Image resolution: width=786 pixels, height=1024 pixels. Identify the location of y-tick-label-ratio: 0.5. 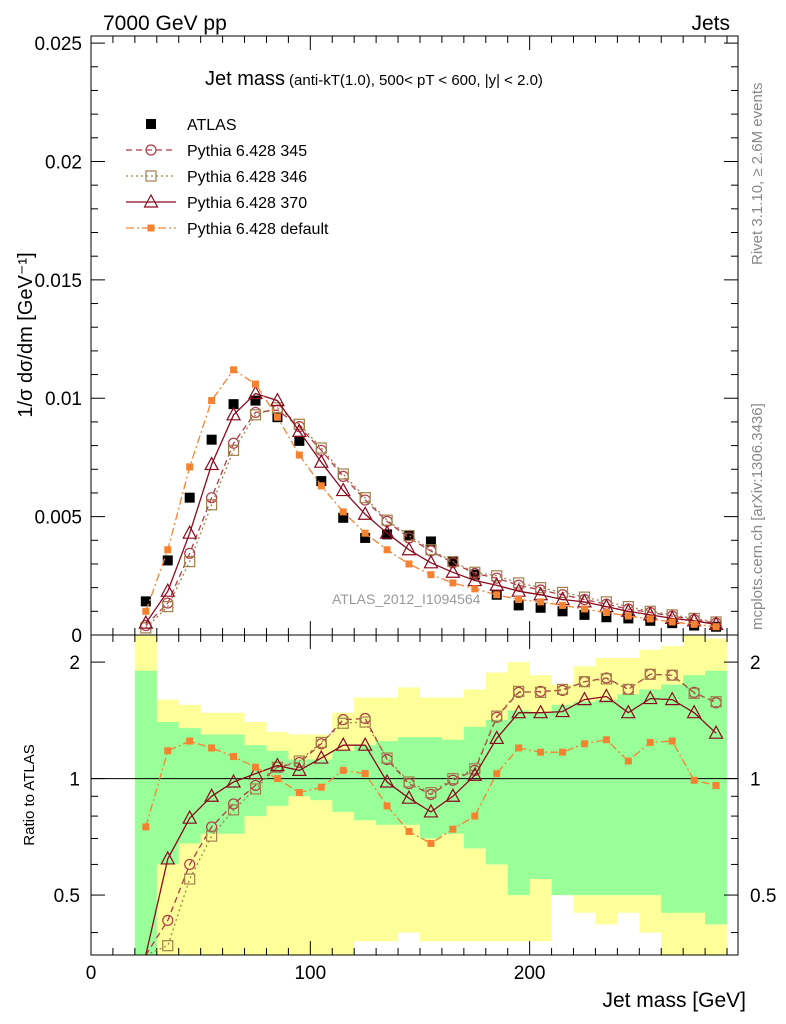
(67, 896).